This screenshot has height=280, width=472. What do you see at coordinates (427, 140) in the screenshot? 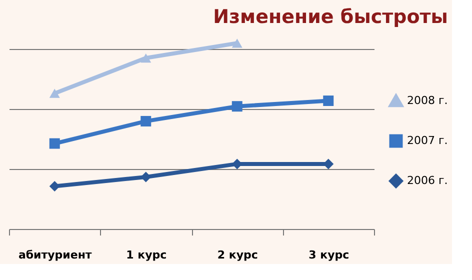
I see `legend-label: 2007 г.` at bounding box center [427, 140].